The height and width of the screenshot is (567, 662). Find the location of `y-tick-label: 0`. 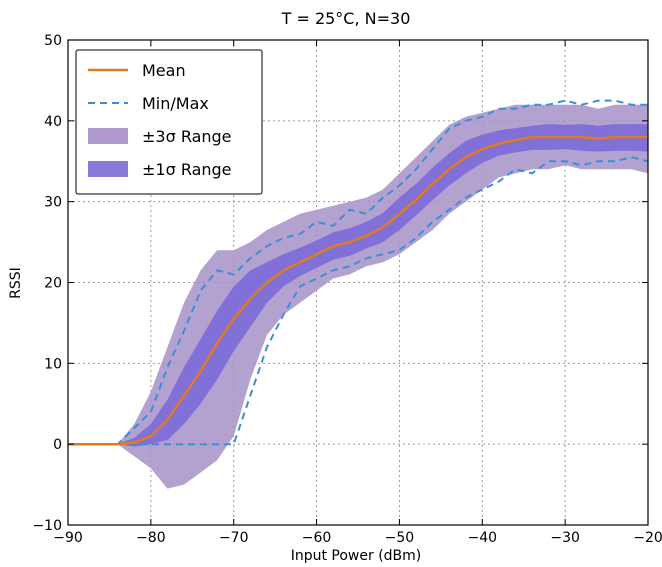

y-tick-label: 0 is located at coordinates (57, 445).